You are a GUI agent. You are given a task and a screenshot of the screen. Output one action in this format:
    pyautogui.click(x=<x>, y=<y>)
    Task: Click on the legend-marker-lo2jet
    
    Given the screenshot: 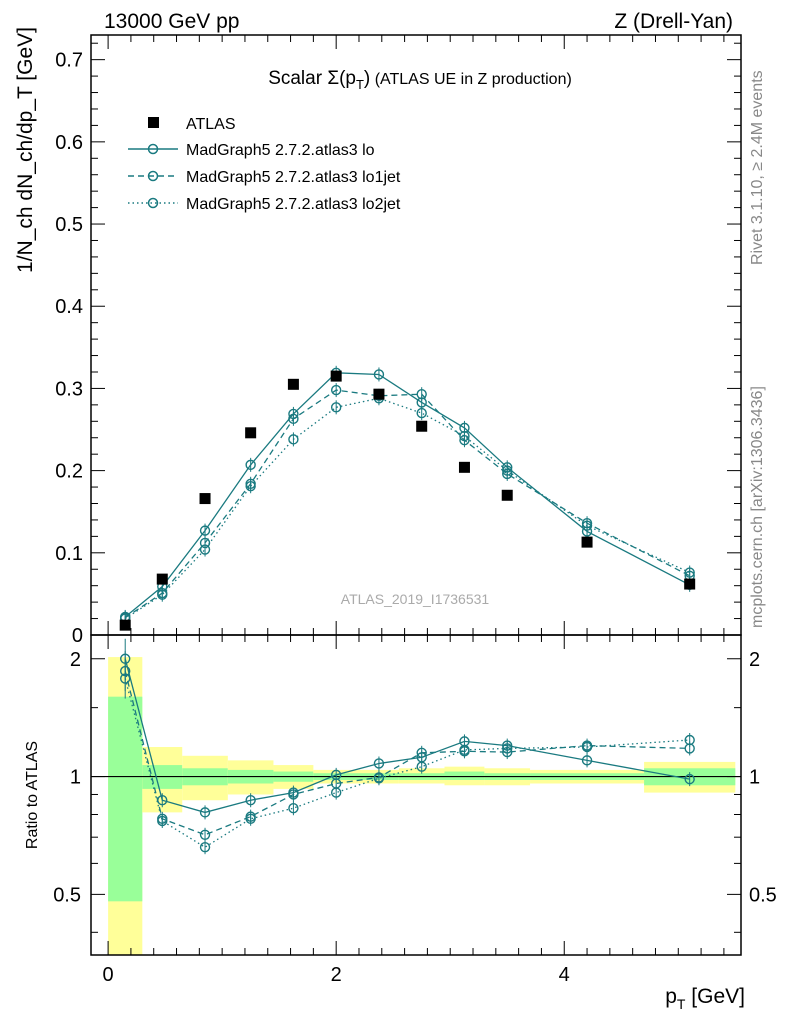 What is the action you would take?
    pyautogui.click(x=153, y=203)
    